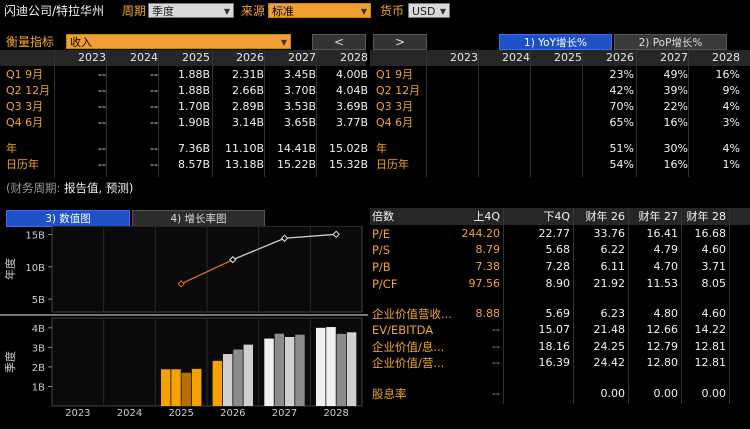 This screenshot has height=429, width=750. Describe the element at coordinates (727, 74) in the screenshot. I see `table-cell: 16%` at that location.